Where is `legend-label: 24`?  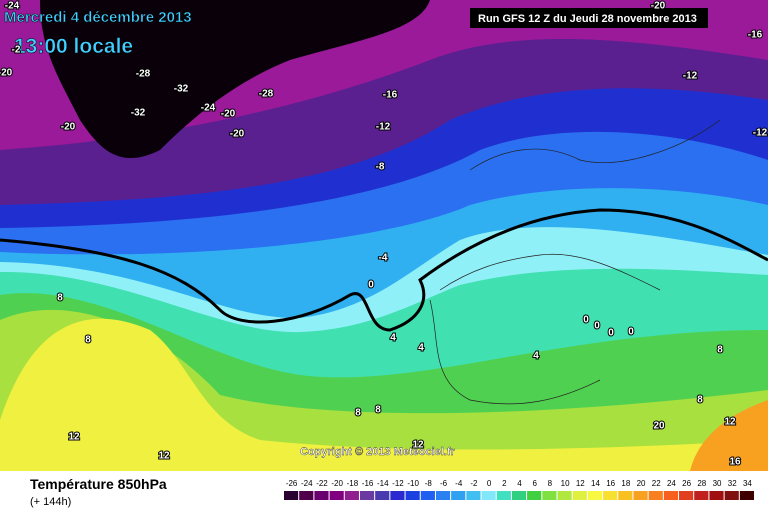
legend-label: 24 is located at coordinates (671, 483).